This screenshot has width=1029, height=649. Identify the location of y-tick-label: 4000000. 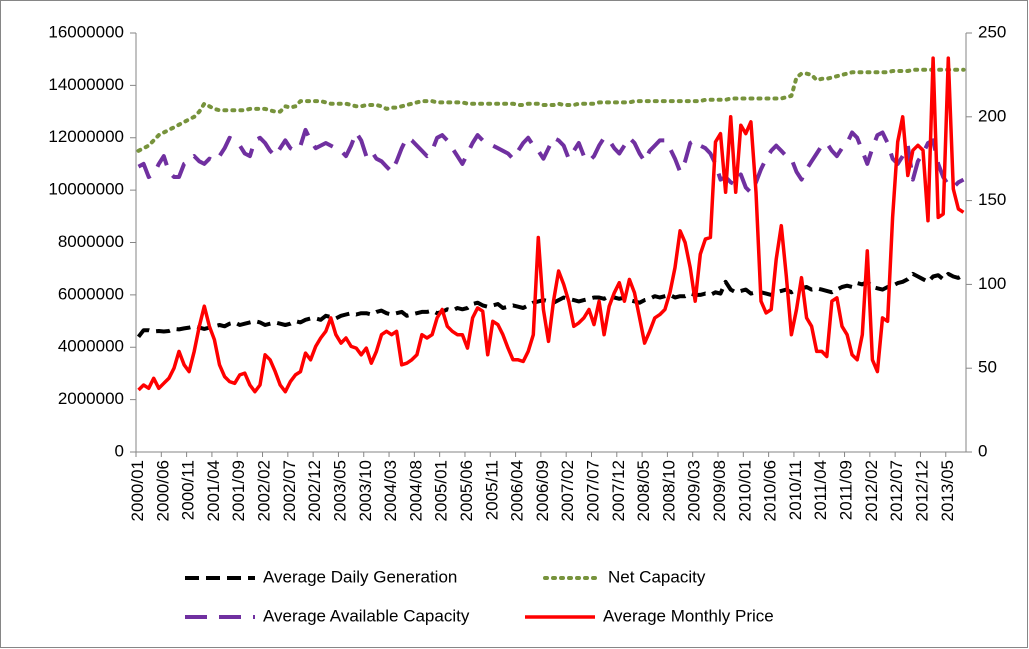
(91, 346).